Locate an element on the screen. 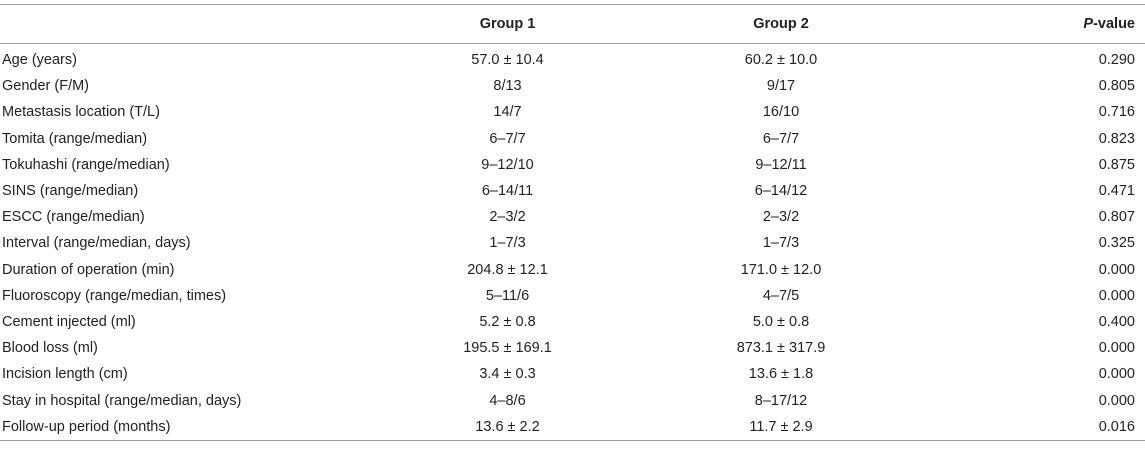  group-2-cell: 6–7/7 is located at coordinates (781, 138).